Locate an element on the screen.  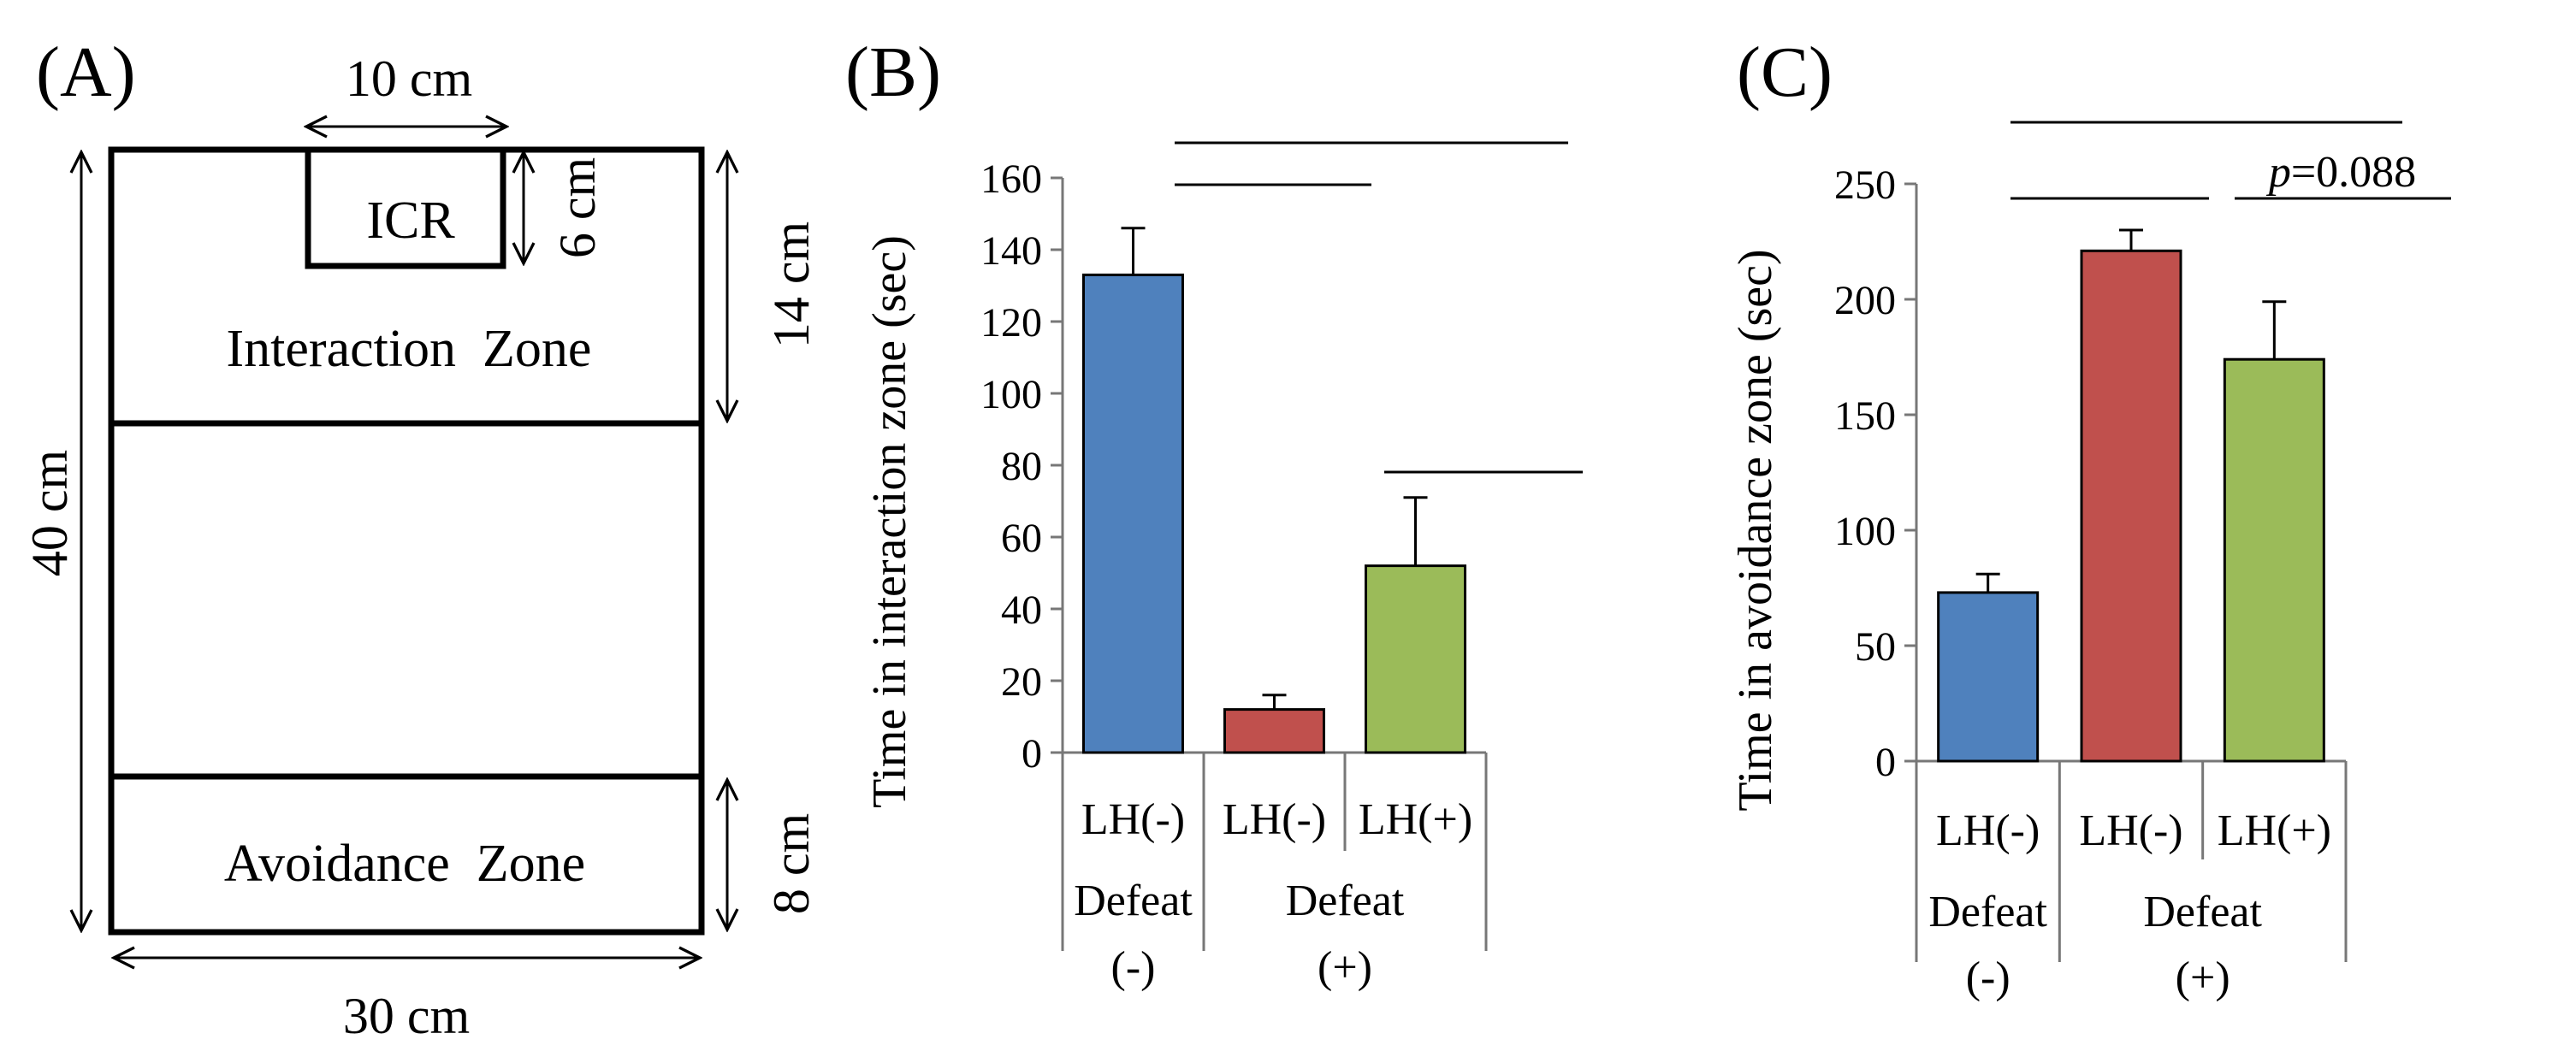
chart-c-category-label: LH(+) is located at coordinates (2274, 831).